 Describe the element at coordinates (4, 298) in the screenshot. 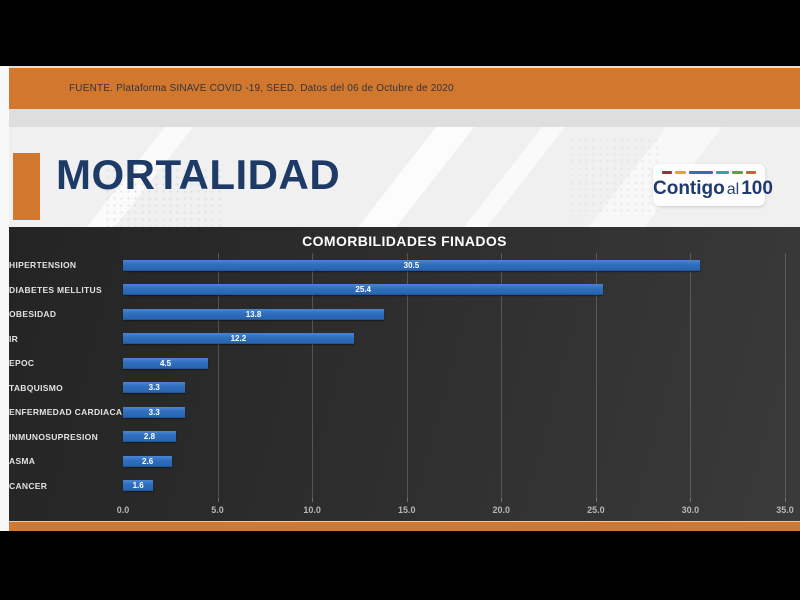

I see `left-margin-strip` at that location.